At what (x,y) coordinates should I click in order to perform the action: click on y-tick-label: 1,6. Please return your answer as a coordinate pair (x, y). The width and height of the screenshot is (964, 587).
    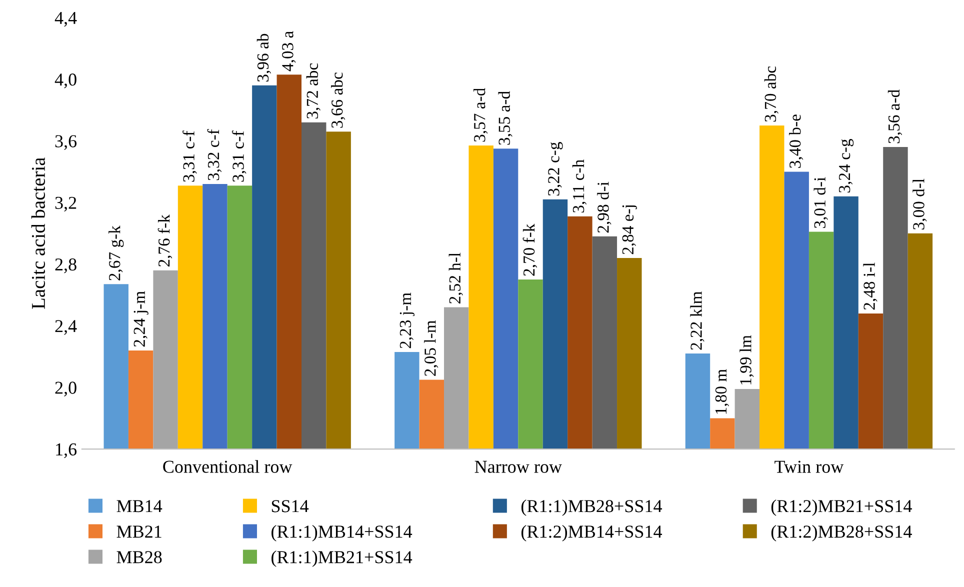
    Looking at the image, I should click on (66, 450).